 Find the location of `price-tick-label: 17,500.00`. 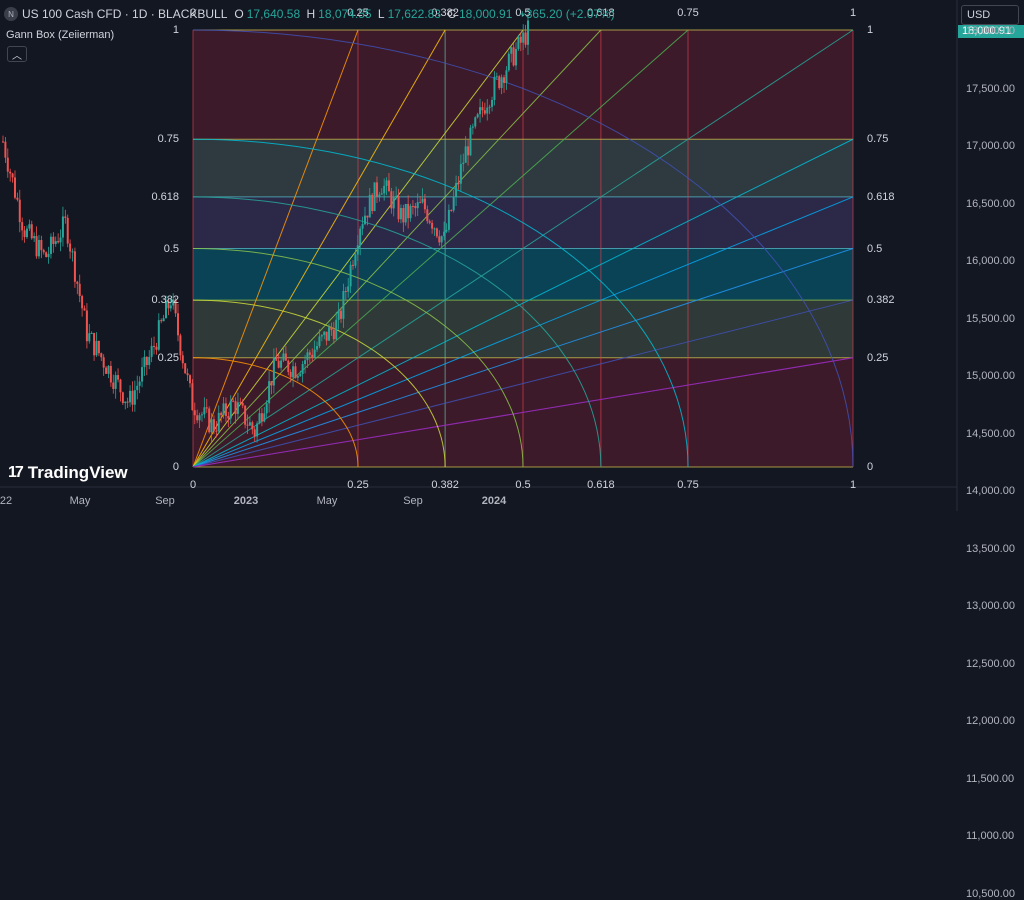

price-tick-label: 17,500.00 is located at coordinates (990, 88).